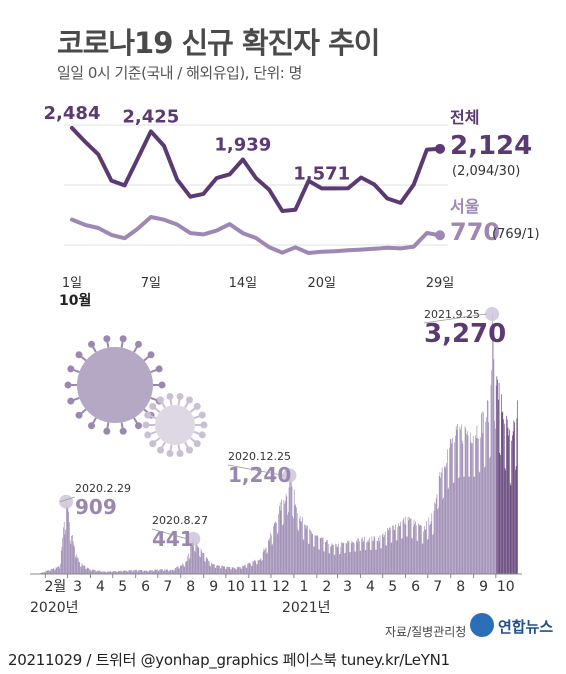  I want to click on month-label: 6, so click(145, 587).